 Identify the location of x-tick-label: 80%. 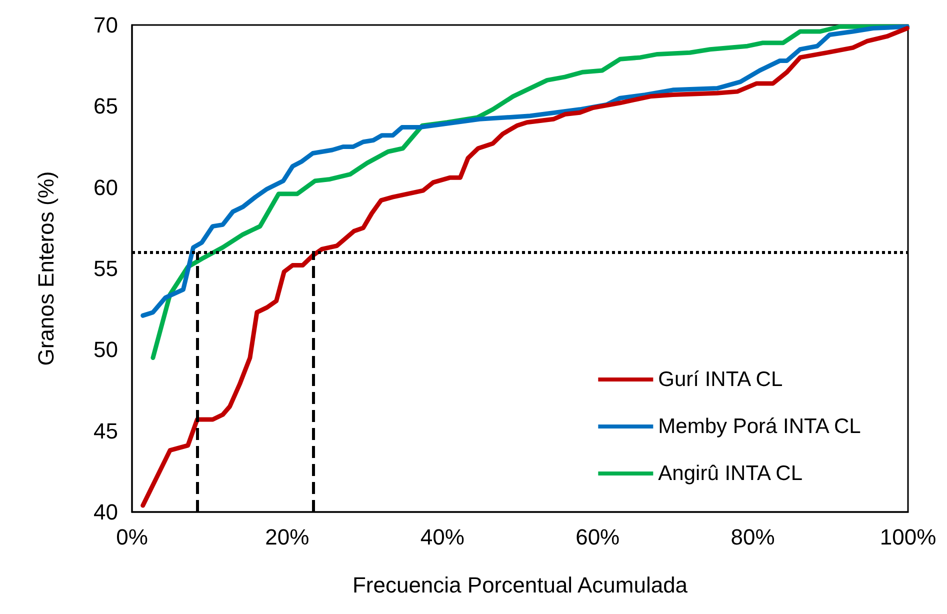
(752, 537).